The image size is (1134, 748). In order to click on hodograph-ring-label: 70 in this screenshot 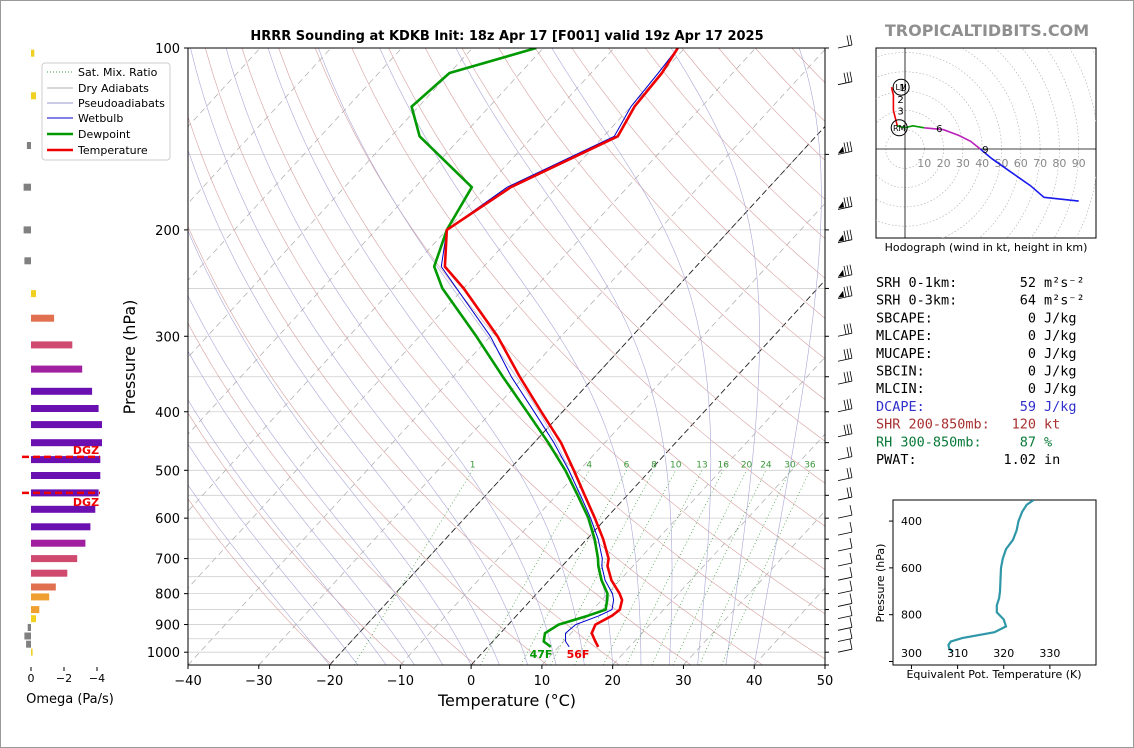, I will do `click(1040, 163)`.